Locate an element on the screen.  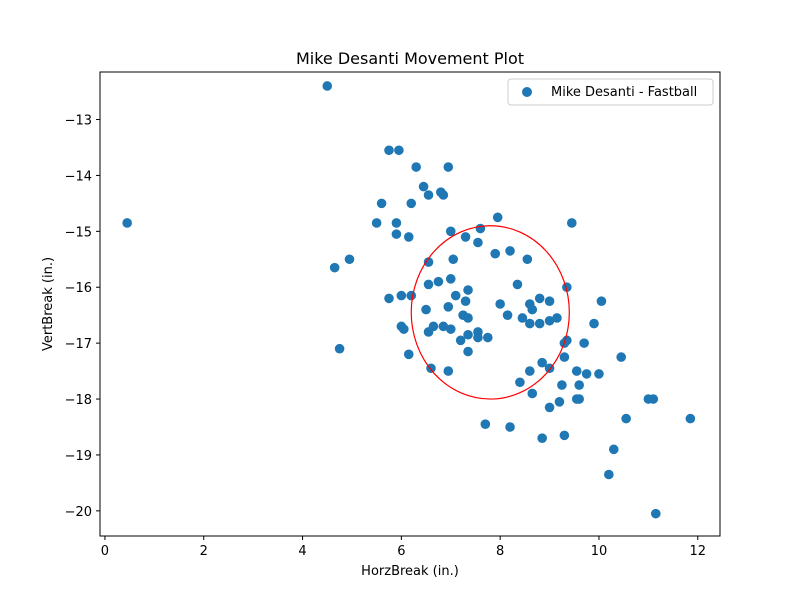
x-tick-label-1: 2 is located at coordinates (204, 551).